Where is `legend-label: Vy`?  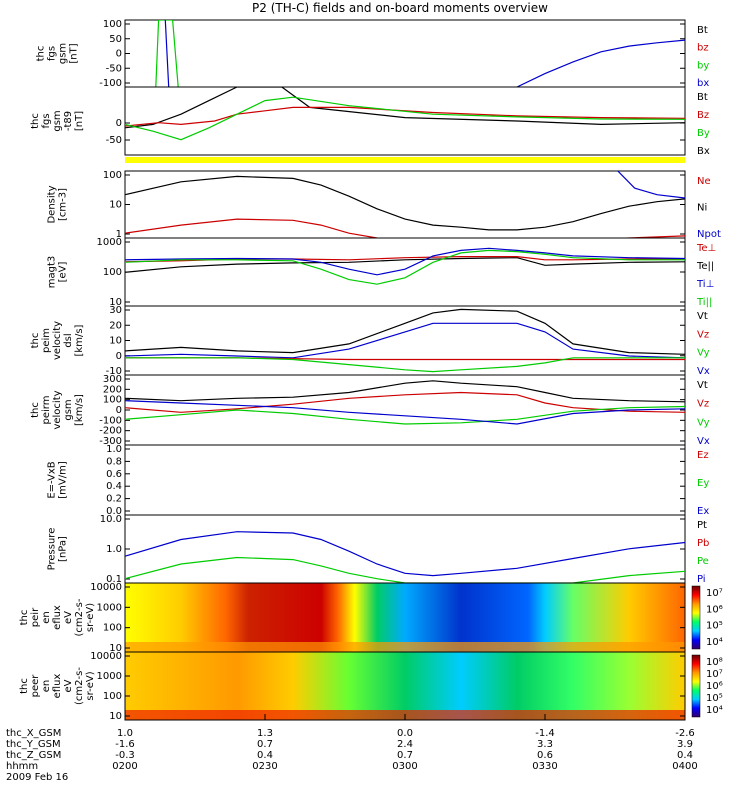
legend-label: Vy is located at coordinates (703, 422).